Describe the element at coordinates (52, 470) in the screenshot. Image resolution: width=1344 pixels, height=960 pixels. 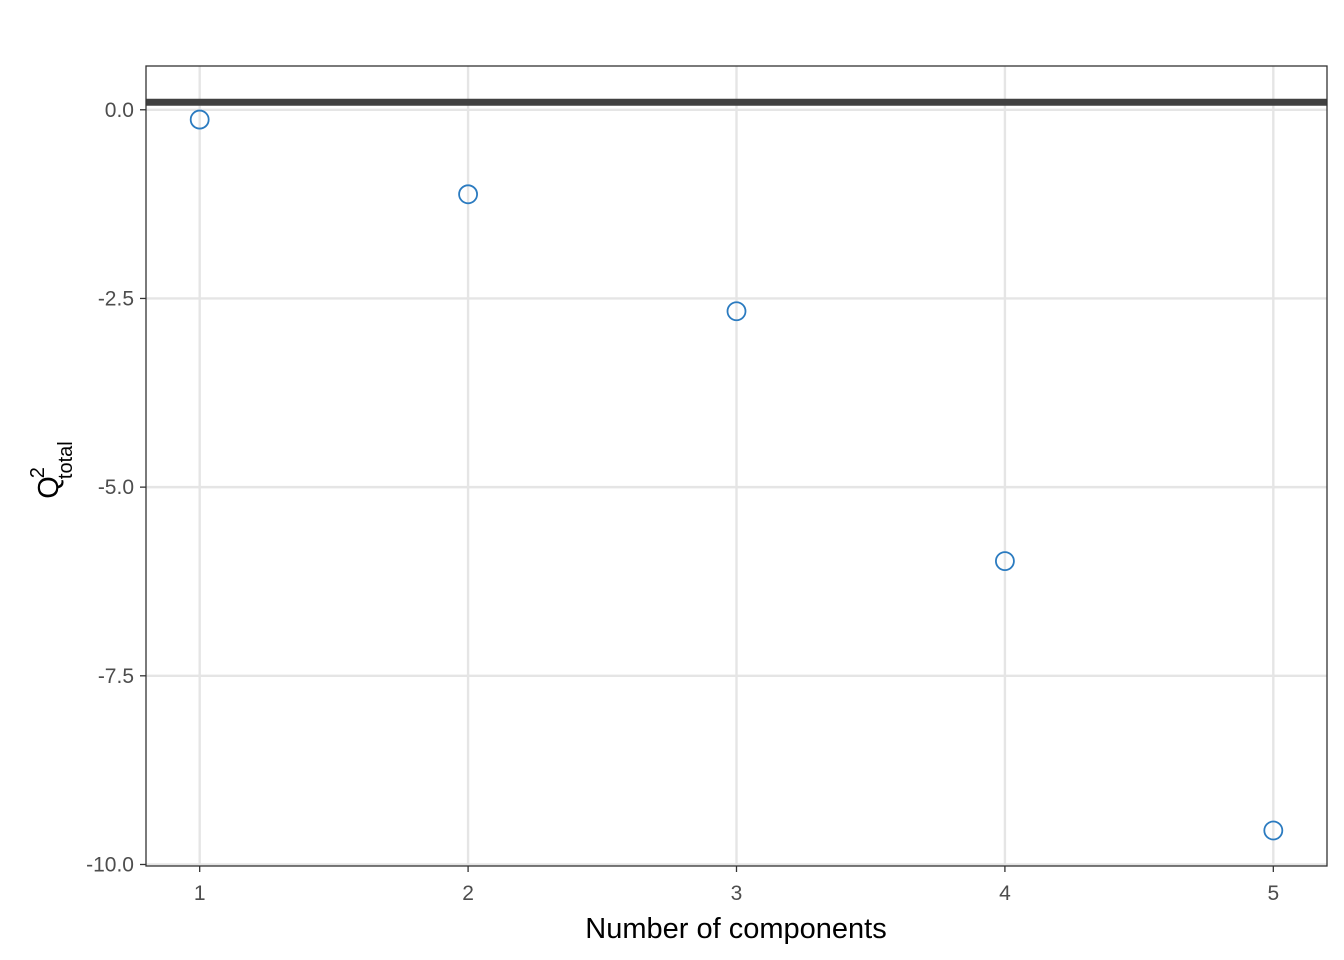
I see `y-axis-title: Q2 total` at that location.